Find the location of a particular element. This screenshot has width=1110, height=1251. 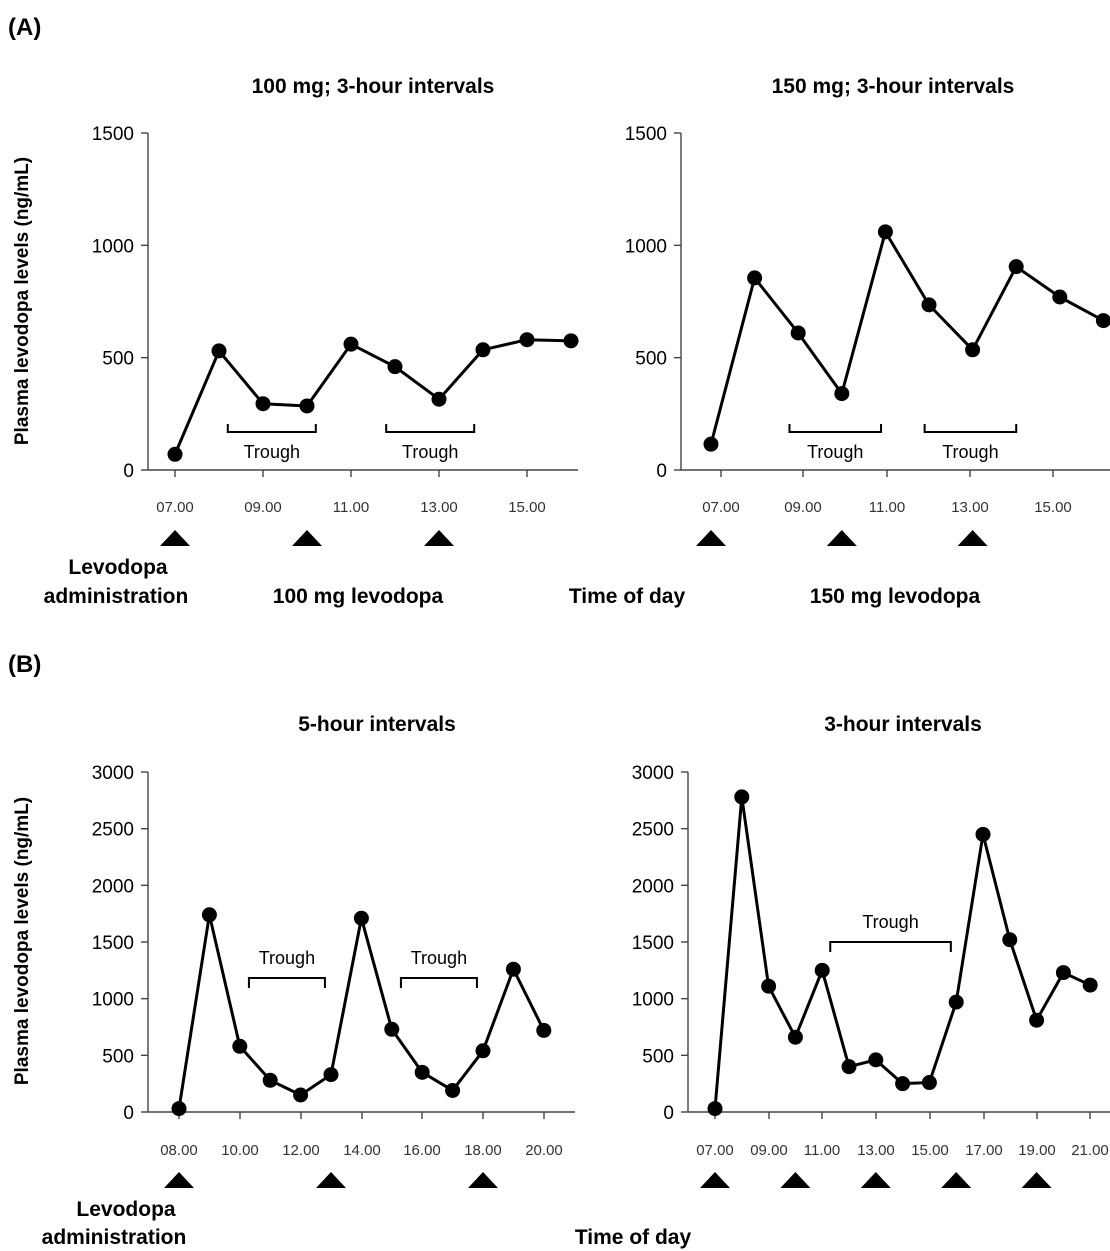

chart-b2-x-tick-label: 15.00 is located at coordinates (930, 1150).